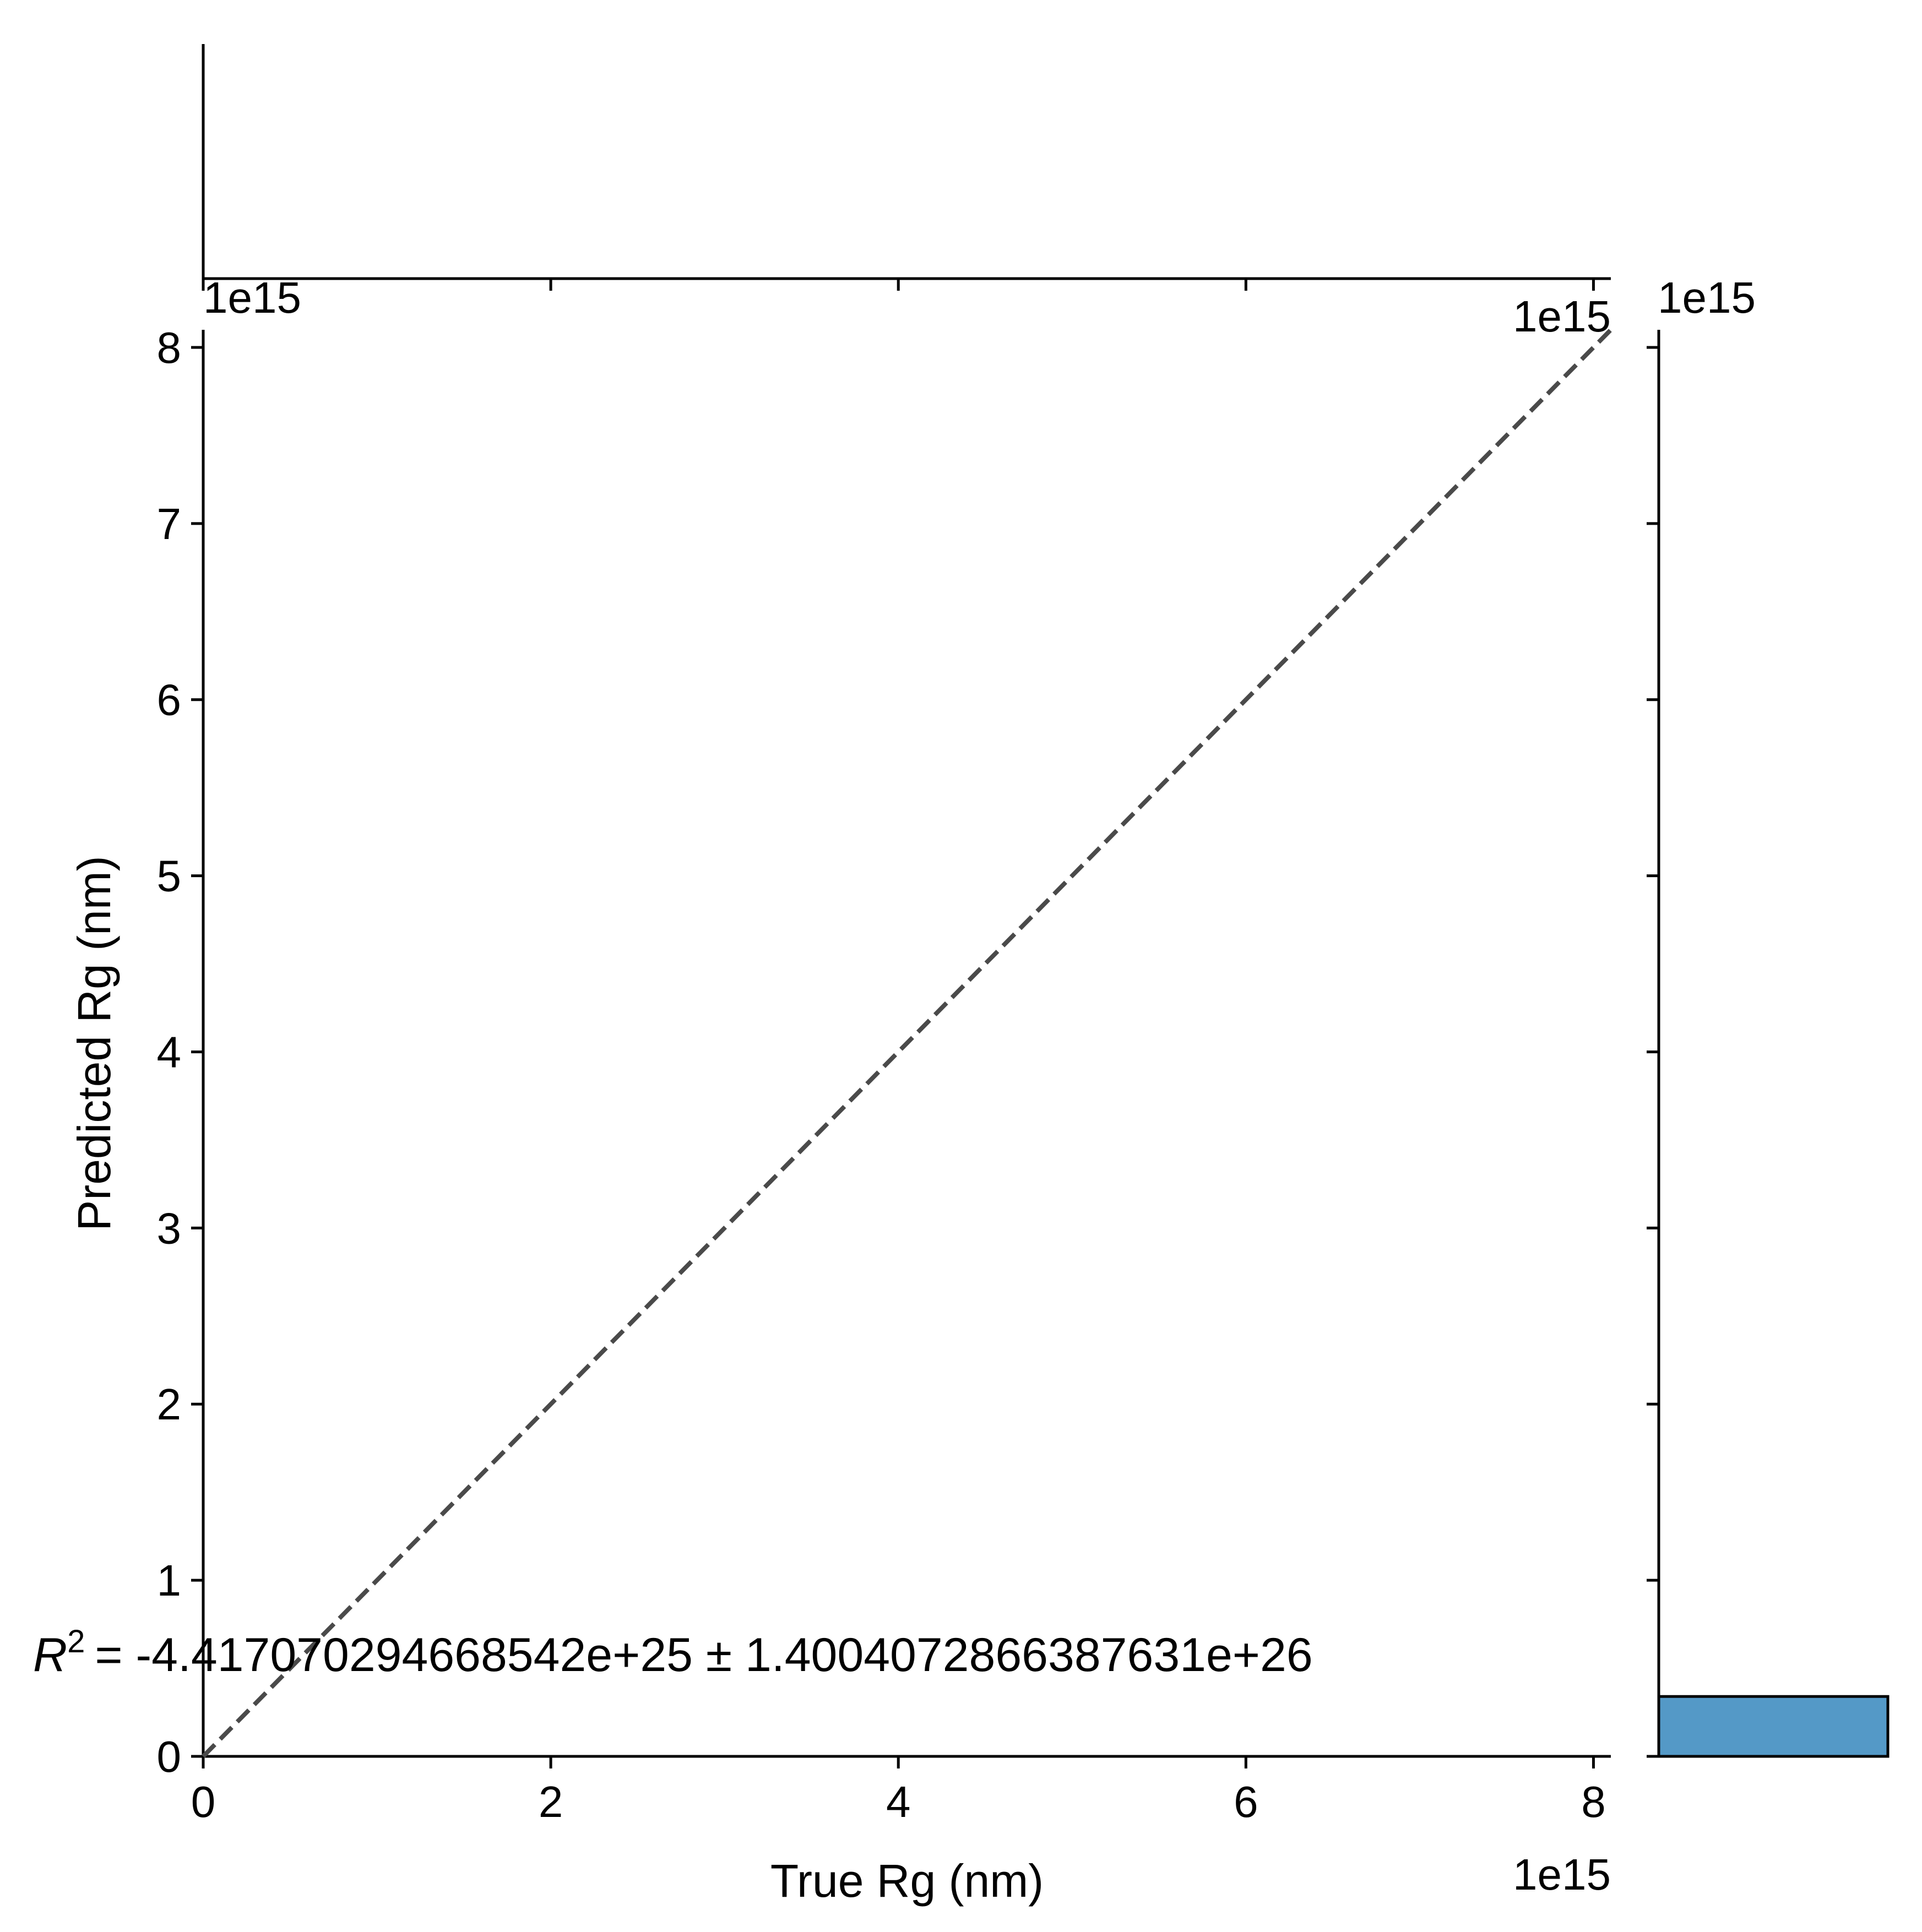 The width and height of the screenshot is (1922, 1932). What do you see at coordinates (1653, 1052) in the screenshot?
I see `right-marginal-ticks` at bounding box center [1653, 1052].